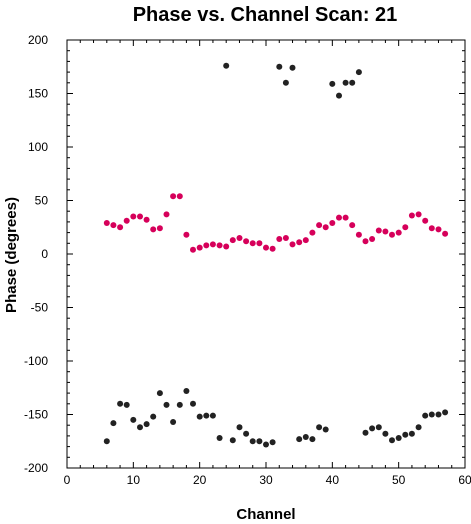 The image size is (471, 524). What do you see at coordinates (42, 201) in the screenshot?
I see `y-tick-label: 50` at bounding box center [42, 201].